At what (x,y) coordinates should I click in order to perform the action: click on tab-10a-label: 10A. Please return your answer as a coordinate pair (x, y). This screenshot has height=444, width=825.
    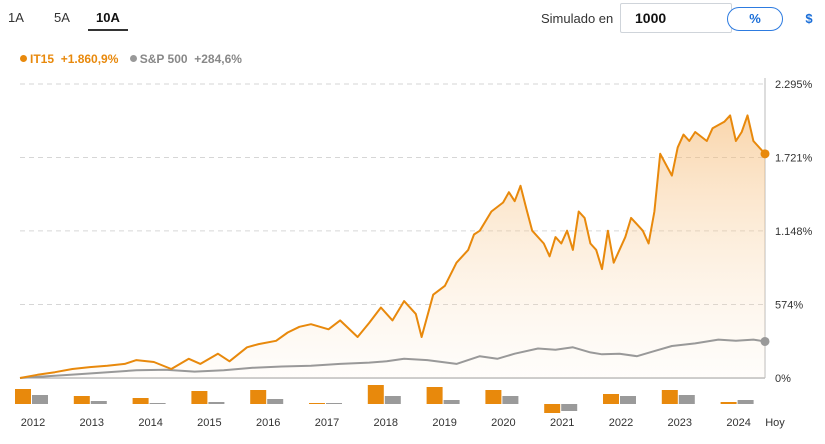
    Looking at the image, I should click on (108, 17).